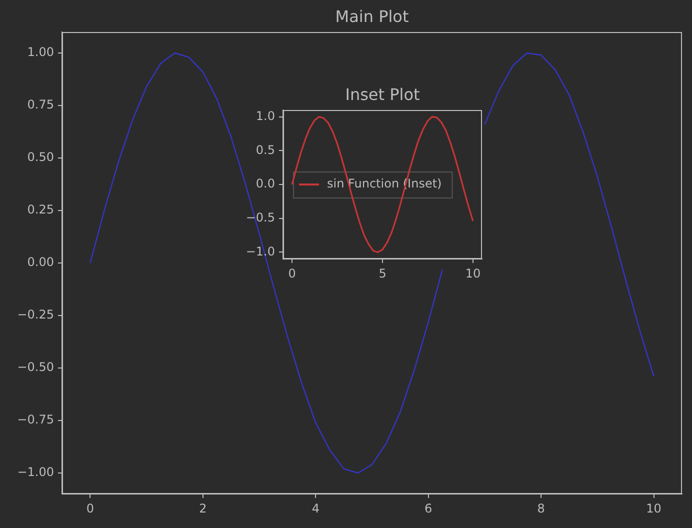 The image size is (692, 528). I want to click on y-tick-label: 0.00, so click(40, 262).